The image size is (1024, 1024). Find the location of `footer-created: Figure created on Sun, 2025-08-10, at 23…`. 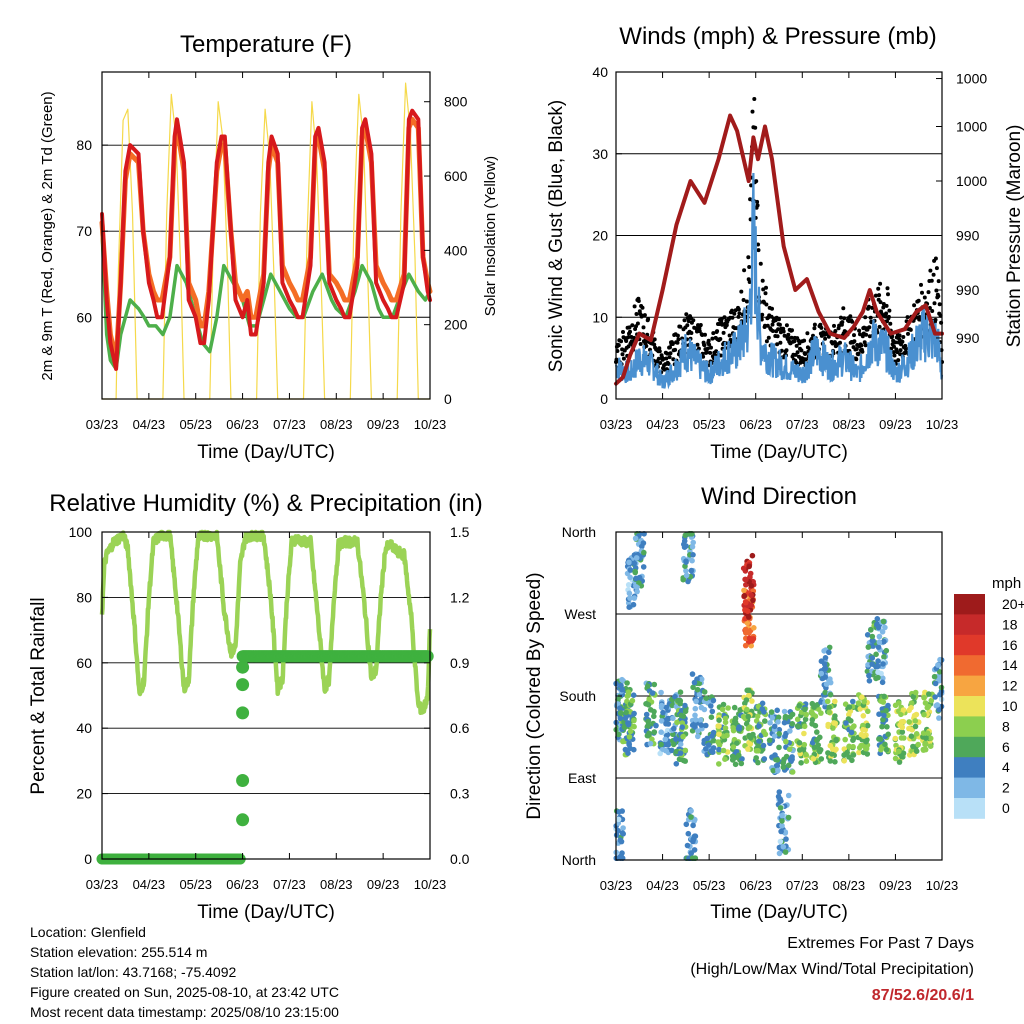

footer-created: Figure created on Sun, 2025-08-10, at 23… is located at coordinates (184, 992).